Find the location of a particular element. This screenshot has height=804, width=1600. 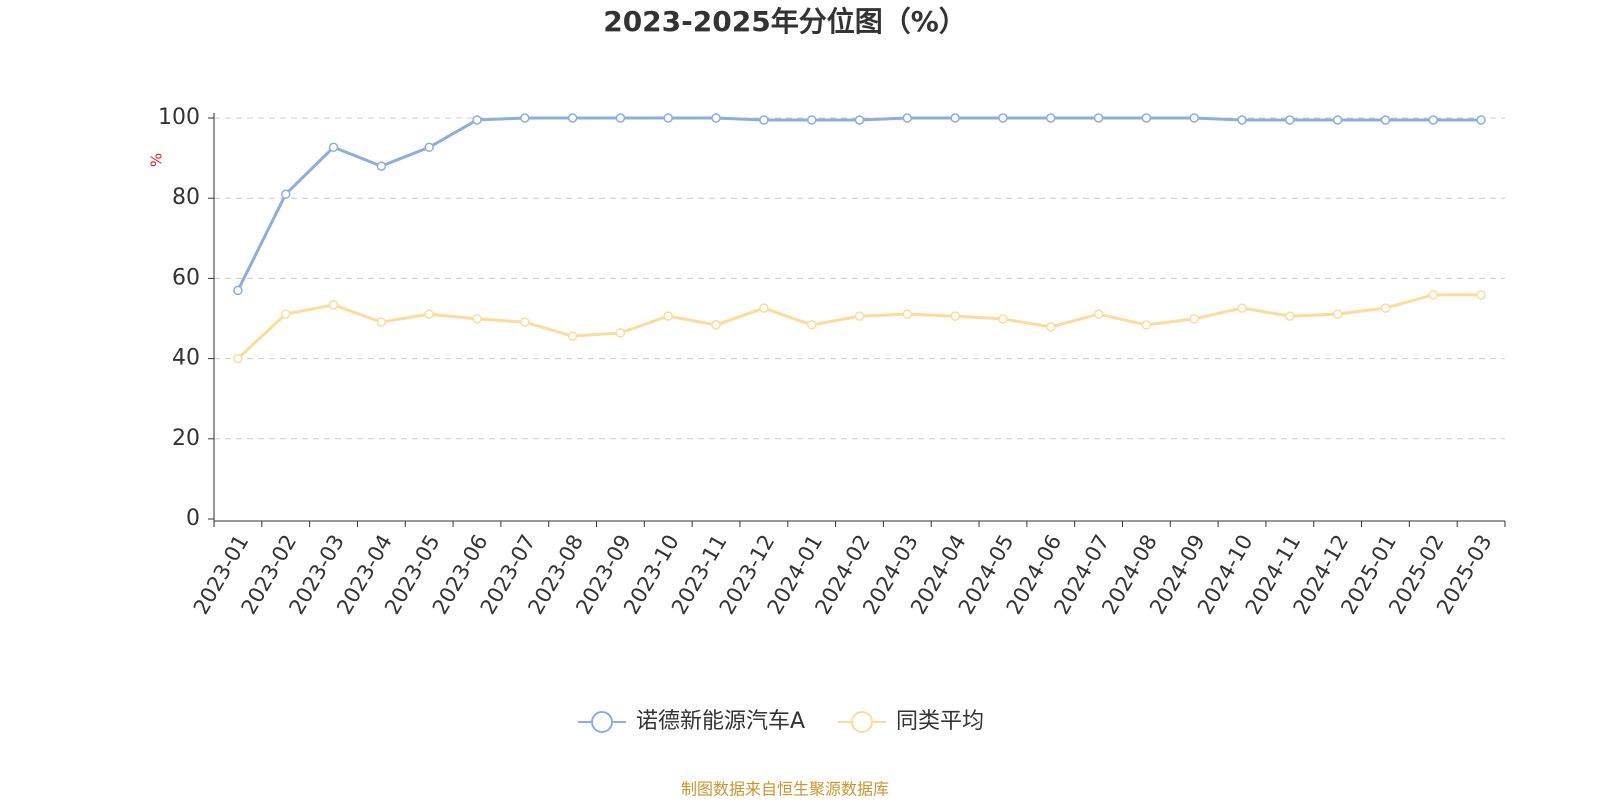

chart-title: 2023-2025年分位图（%） is located at coordinates (785, 21).